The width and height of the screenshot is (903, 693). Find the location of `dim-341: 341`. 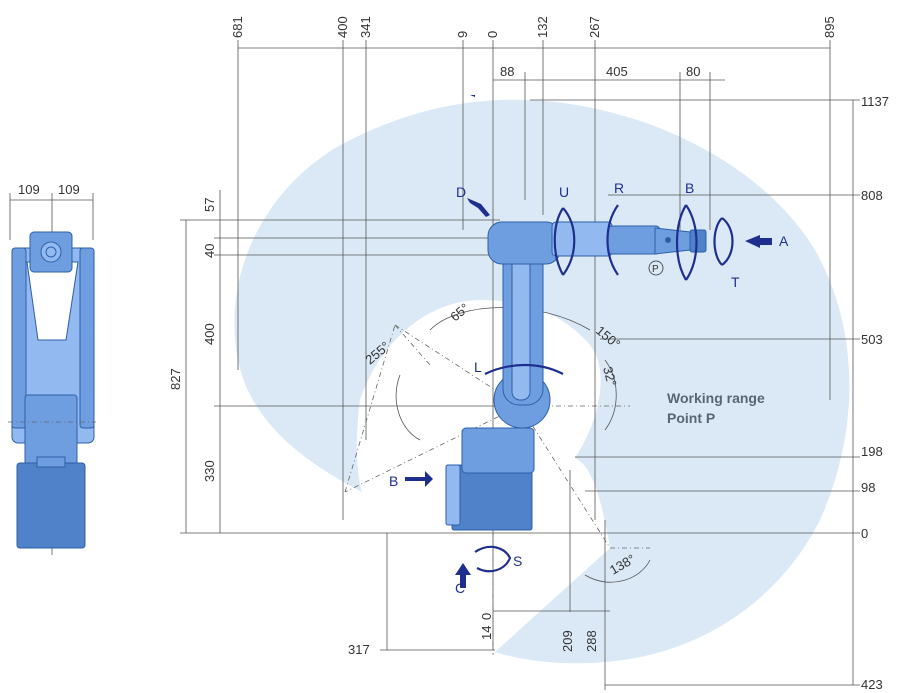

dim-341: 341 is located at coordinates (365, 27).